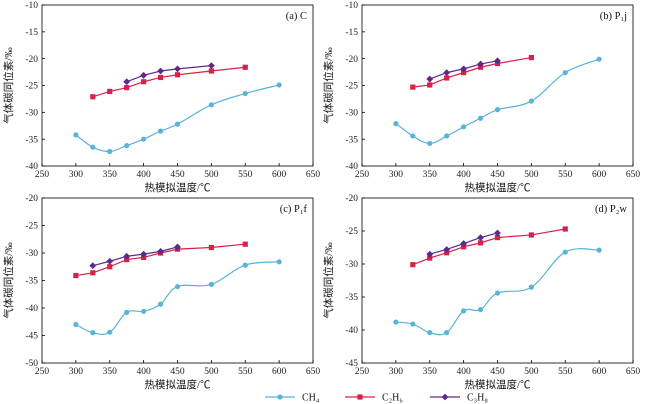  What do you see at coordinates (459, 398) in the screenshot?
I see `legend-item: C₃H₈` at bounding box center [459, 398].